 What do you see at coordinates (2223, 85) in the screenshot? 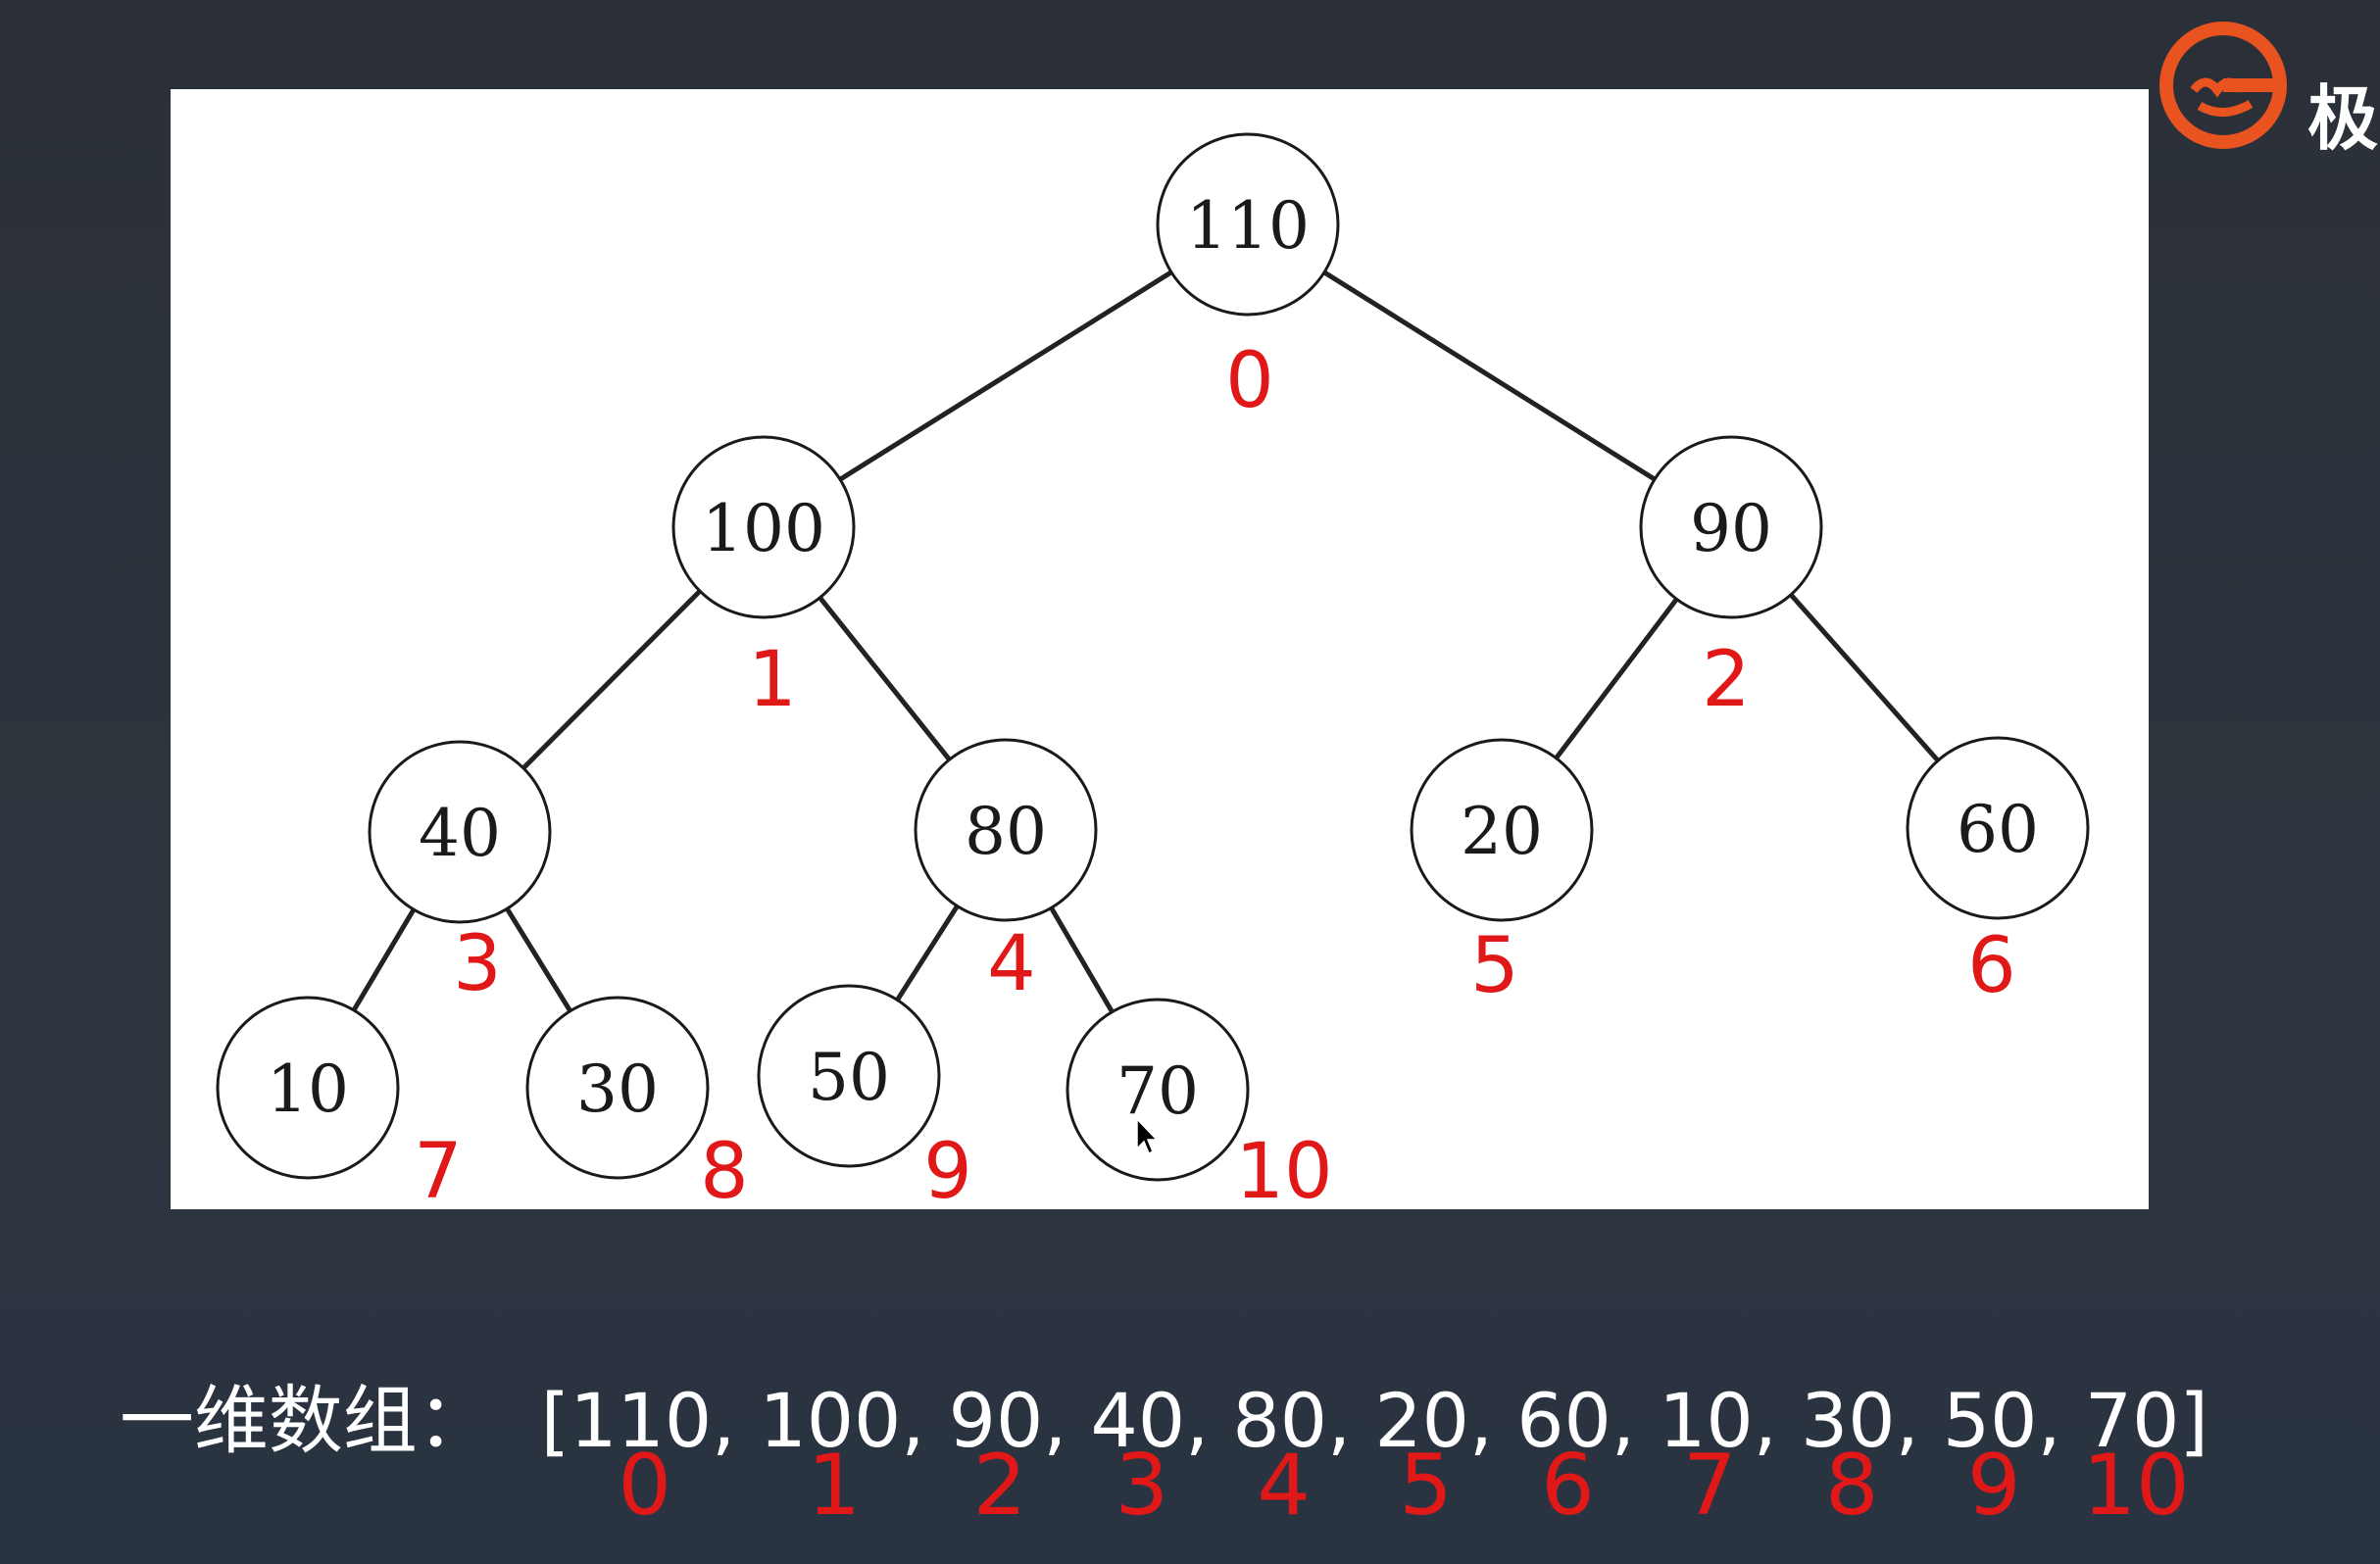
I see `geekbang-logo-icon` at bounding box center [2223, 85].